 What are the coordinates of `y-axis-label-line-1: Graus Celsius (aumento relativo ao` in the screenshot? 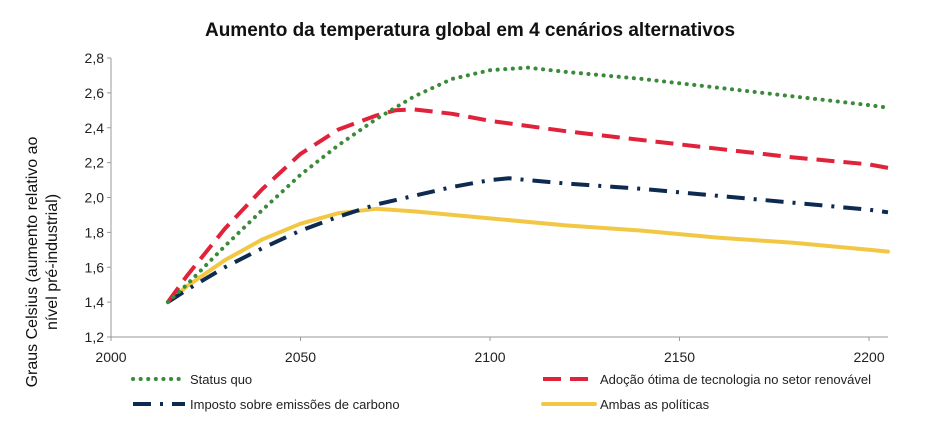 It's located at (32, 262).